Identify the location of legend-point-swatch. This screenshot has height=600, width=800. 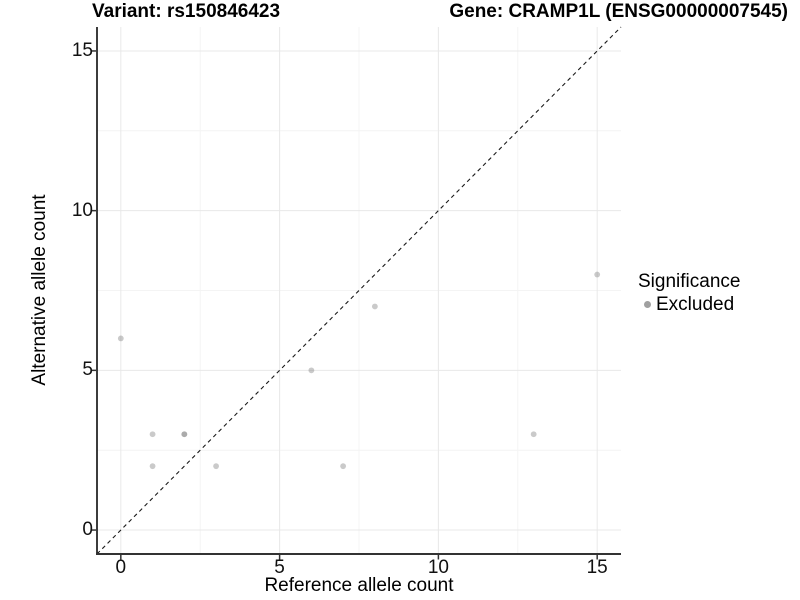
(647, 304).